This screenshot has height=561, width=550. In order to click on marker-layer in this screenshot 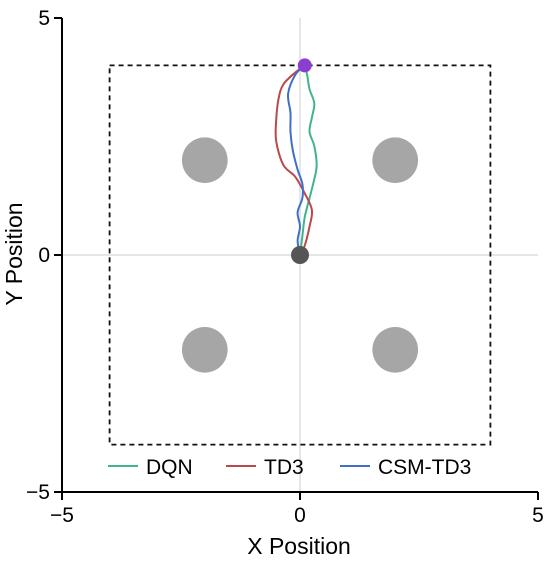, I will do `click(301, 161)`.